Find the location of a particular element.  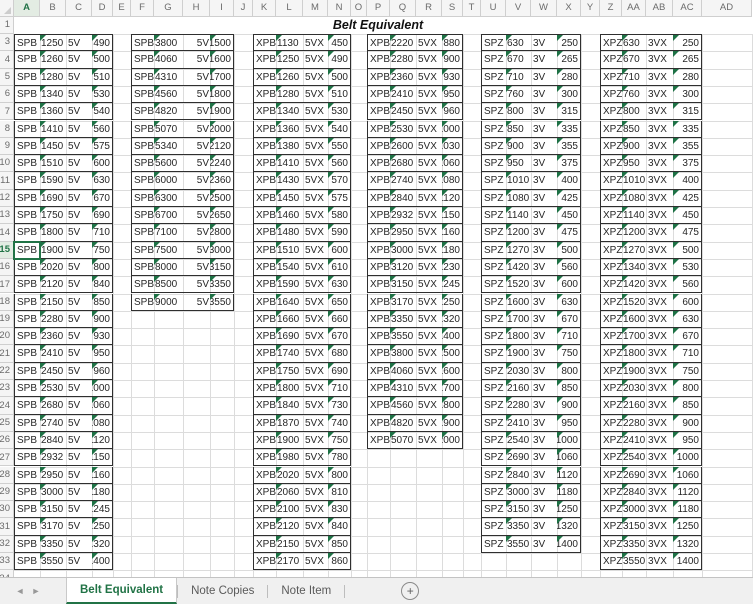

cell-S3: 880 is located at coordinates (452, 43).